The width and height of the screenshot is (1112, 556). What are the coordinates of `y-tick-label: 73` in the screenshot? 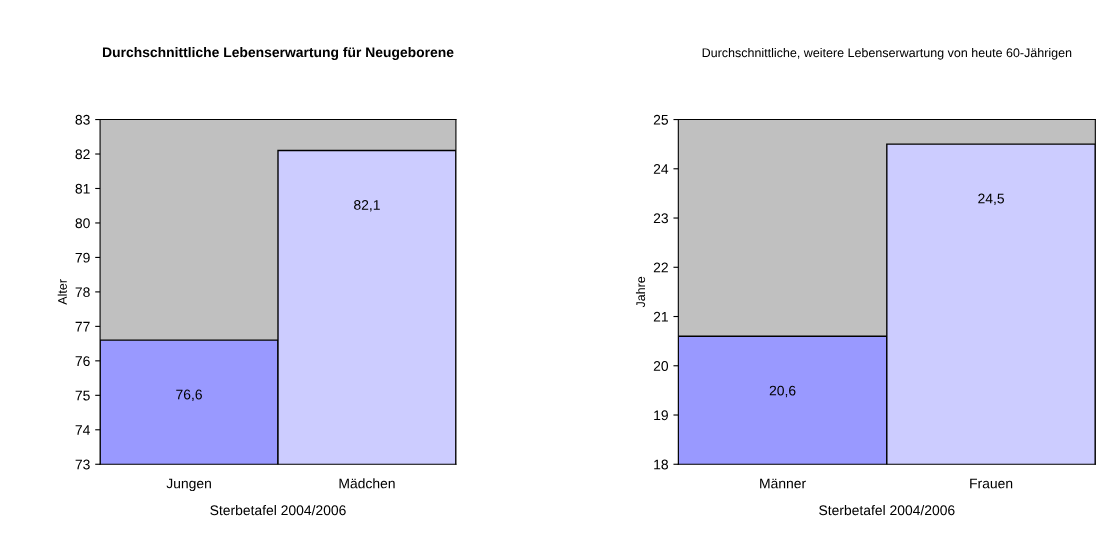 It's located at (82, 464).